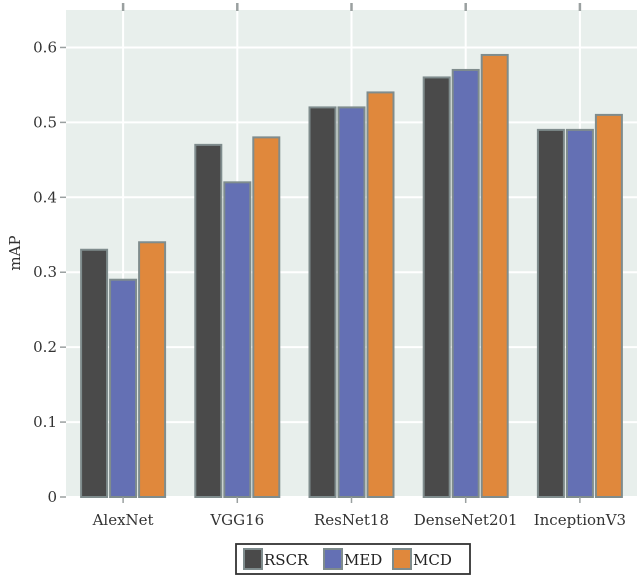 The height and width of the screenshot is (579, 637). What do you see at coordinates (402, 559) in the screenshot?
I see `legend-swatch-mcd` at bounding box center [402, 559].